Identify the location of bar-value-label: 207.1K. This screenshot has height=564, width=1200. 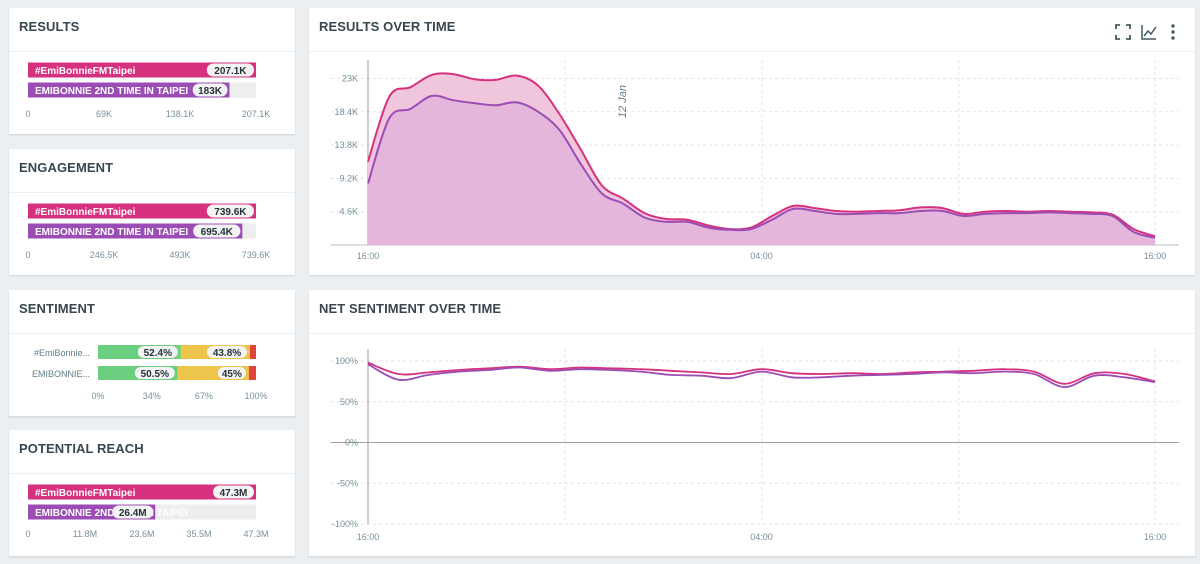
(230, 71).